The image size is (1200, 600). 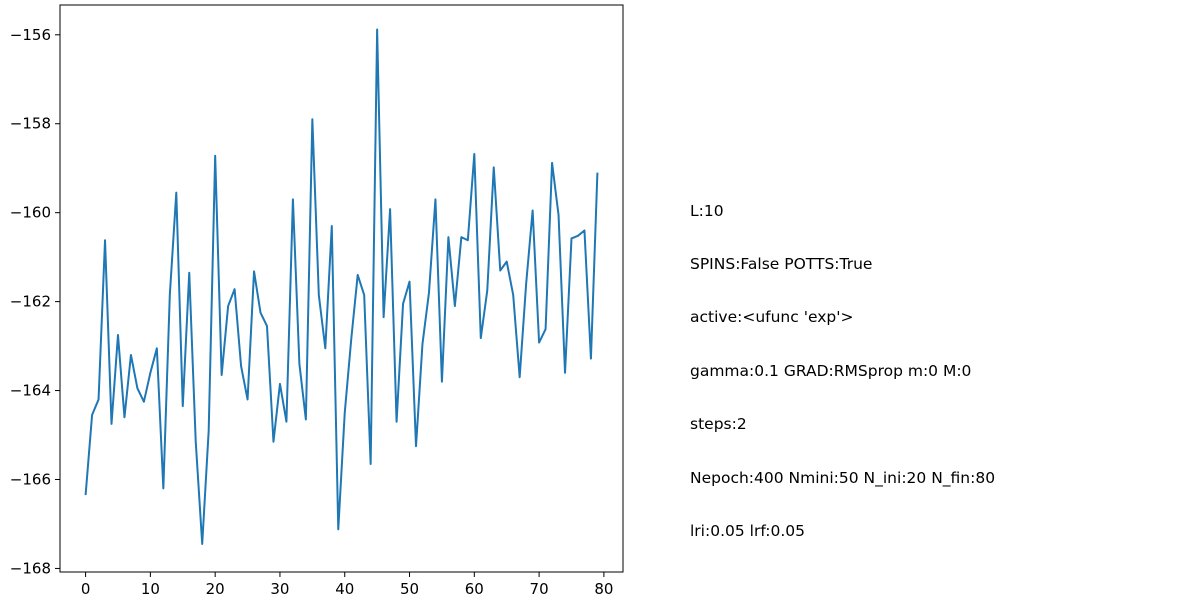 What do you see at coordinates (409, 589) in the screenshot?
I see `x-tick-label: 50` at bounding box center [409, 589].